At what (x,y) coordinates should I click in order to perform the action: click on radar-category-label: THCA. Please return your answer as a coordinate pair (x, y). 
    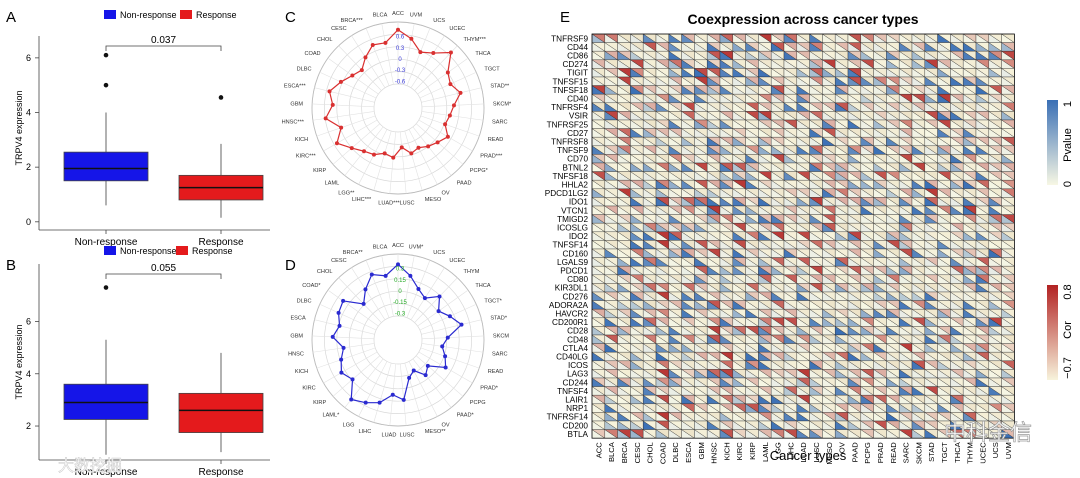
    Looking at the image, I should click on (482, 54).